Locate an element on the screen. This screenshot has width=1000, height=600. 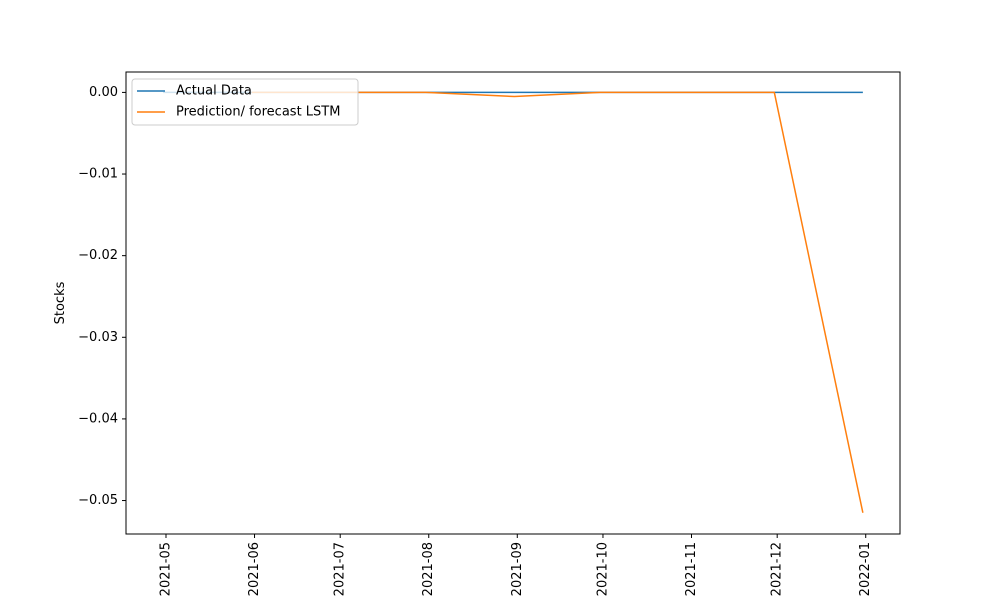
y-axis: 0.00 −0.01 −0.02 −0.03 −0.04 −0.05 is located at coordinates (102, 296).